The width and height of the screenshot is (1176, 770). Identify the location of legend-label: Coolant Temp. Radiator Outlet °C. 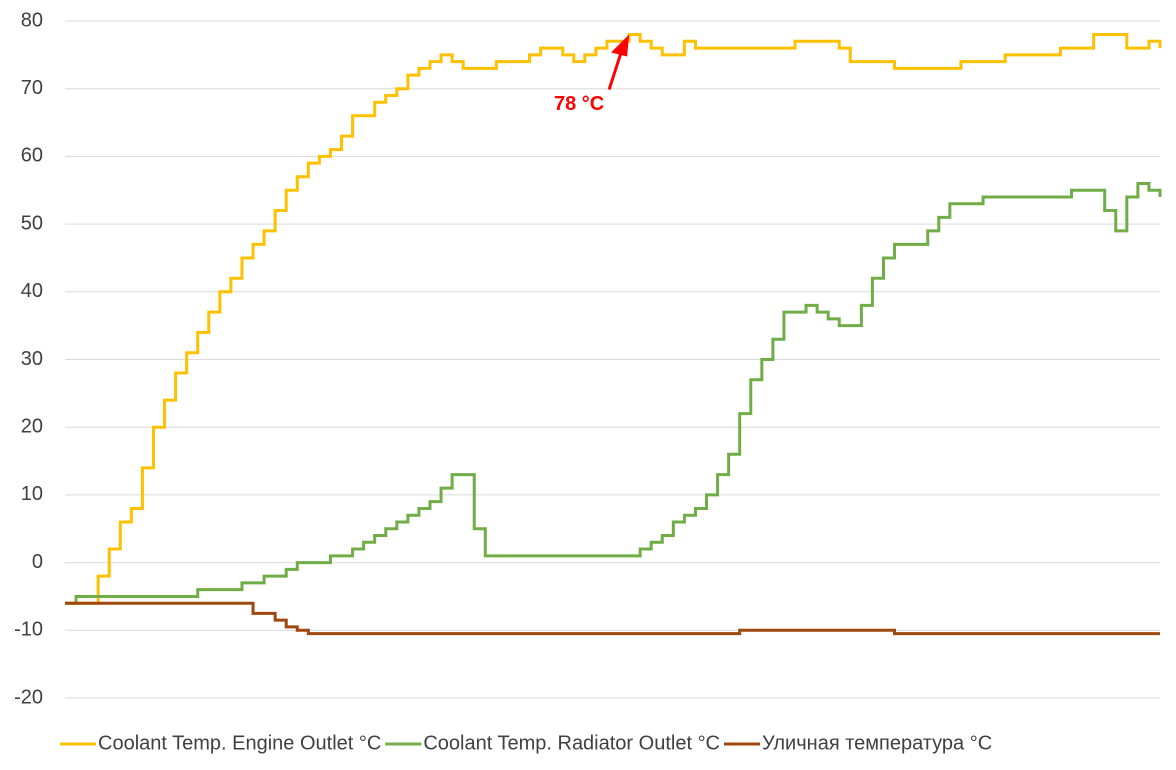
(571, 743).